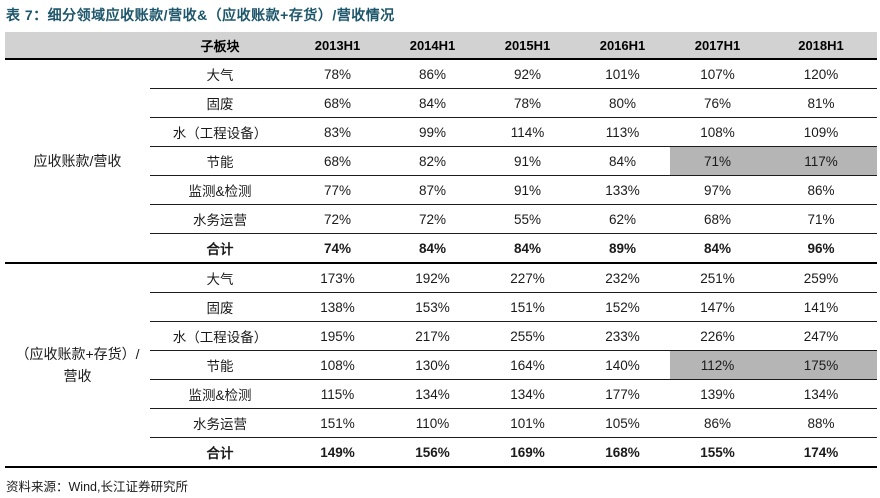 The width and height of the screenshot is (880, 498). Describe the element at coordinates (622, 423) in the screenshot. I see `table-cell: 105%` at that location.